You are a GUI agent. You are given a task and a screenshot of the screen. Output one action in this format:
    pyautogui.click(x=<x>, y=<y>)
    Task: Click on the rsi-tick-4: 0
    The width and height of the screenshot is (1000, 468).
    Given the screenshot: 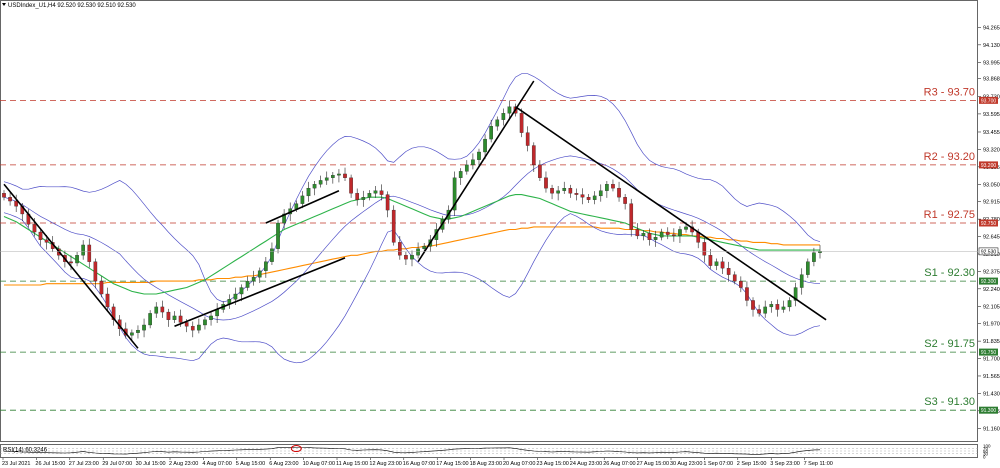 What is the action you would take?
    pyautogui.click(x=984, y=457)
    